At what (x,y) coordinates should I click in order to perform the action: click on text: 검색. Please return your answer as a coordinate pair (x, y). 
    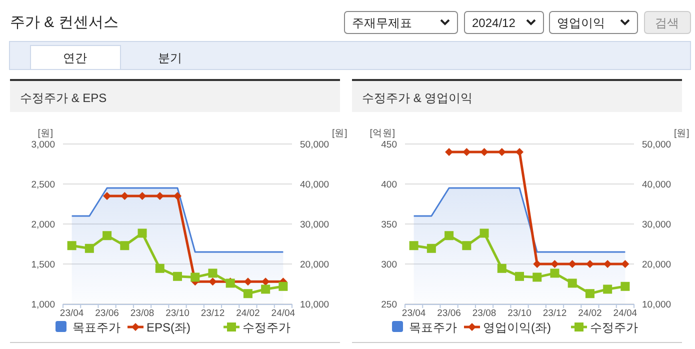
    Looking at the image, I should click on (667, 23).